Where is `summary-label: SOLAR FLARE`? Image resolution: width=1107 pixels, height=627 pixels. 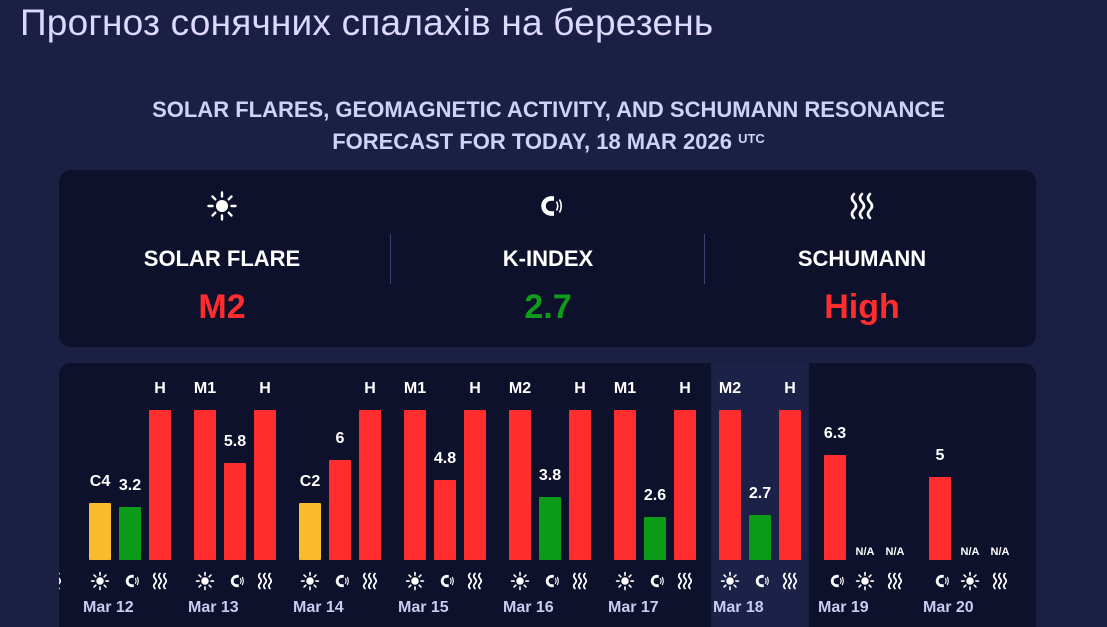
summary-label: SOLAR FLARE is located at coordinates (222, 258).